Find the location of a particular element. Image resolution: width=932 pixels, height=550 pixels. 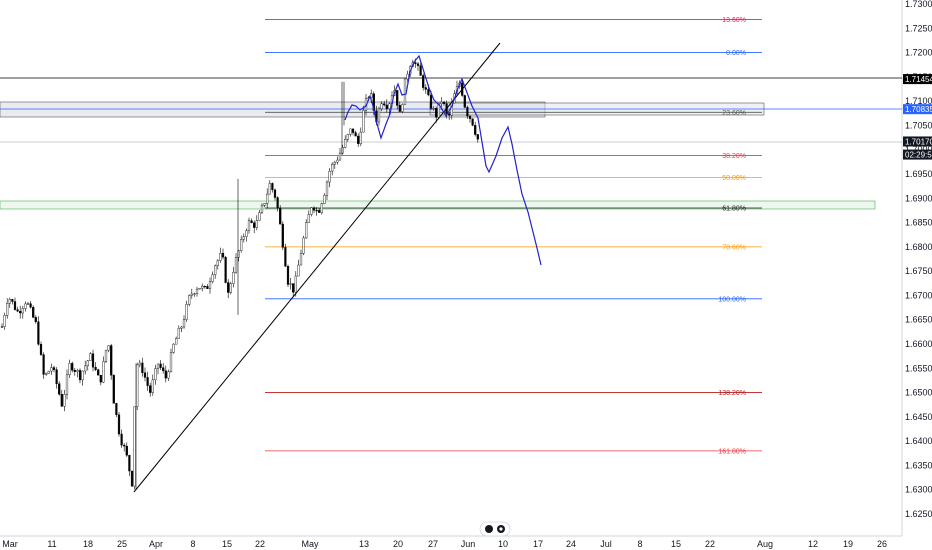

time-tick-label: Mar is located at coordinates (10, 544).